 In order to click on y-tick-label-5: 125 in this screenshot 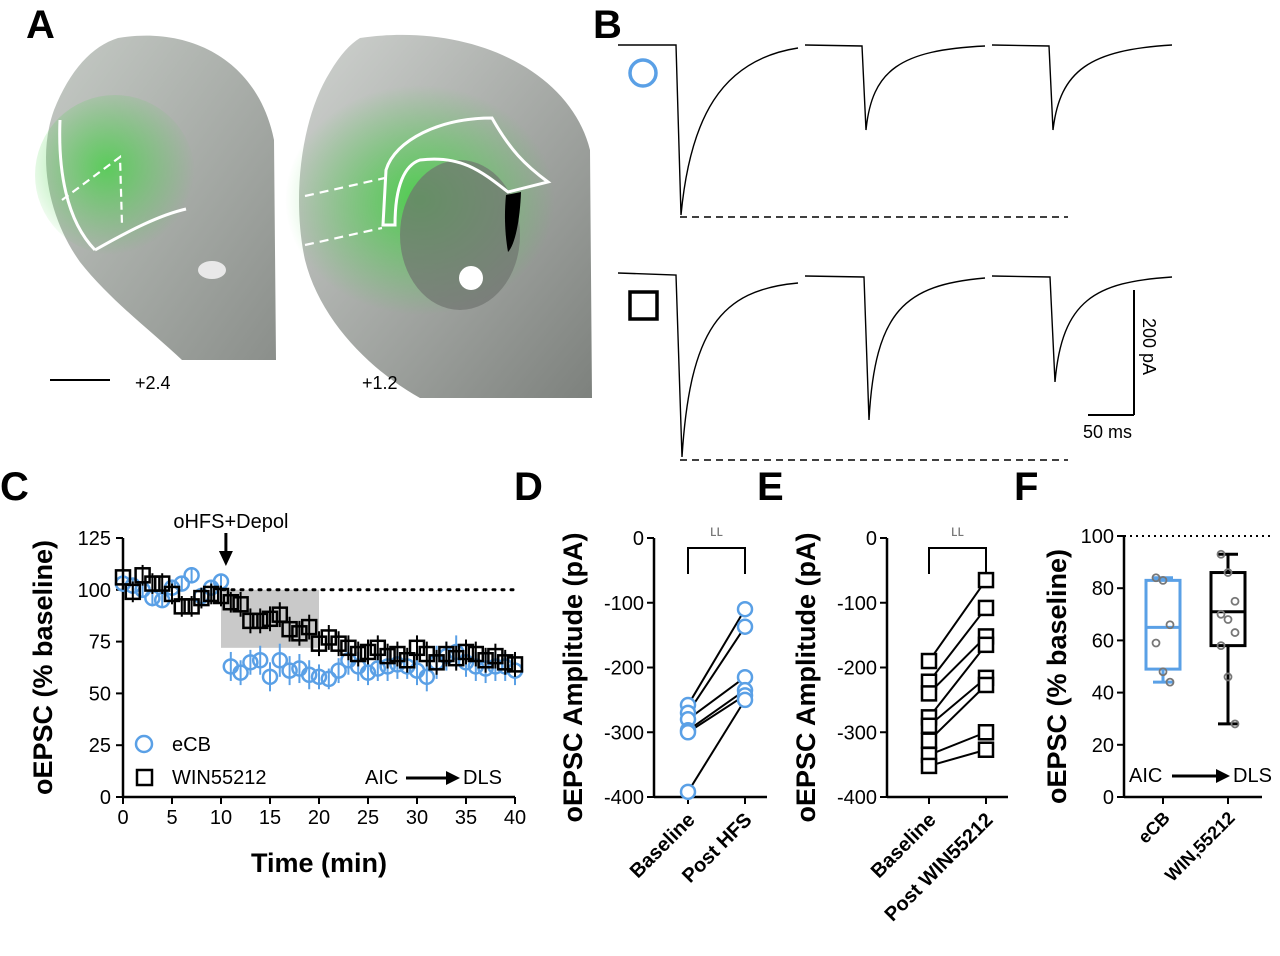, I will do `click(94, 539)`.